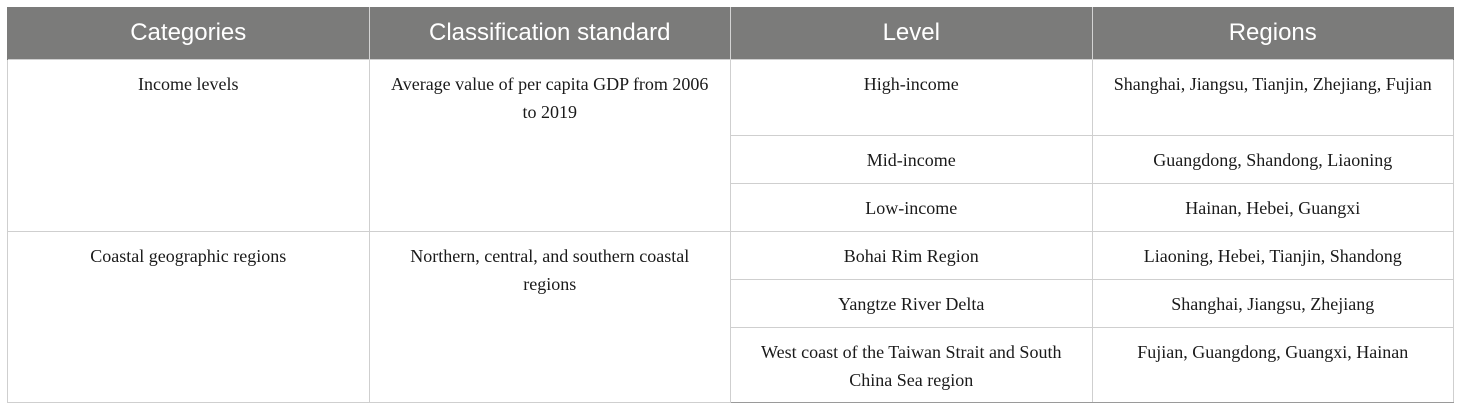  What do you see at coordinates (911, 303) in the screenshot?
I see `level-cell: Yangtze River Delta` at bounding box center [911, 303].